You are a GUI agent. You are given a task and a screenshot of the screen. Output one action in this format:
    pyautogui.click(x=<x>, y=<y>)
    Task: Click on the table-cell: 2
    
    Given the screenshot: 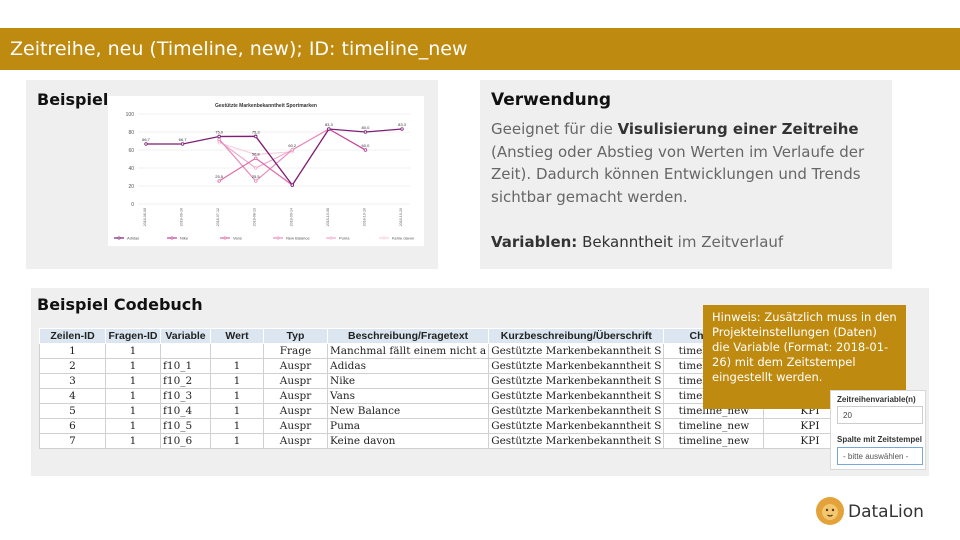 What is the action you would take?
    pyautogui.click(x=72, y=366)
    